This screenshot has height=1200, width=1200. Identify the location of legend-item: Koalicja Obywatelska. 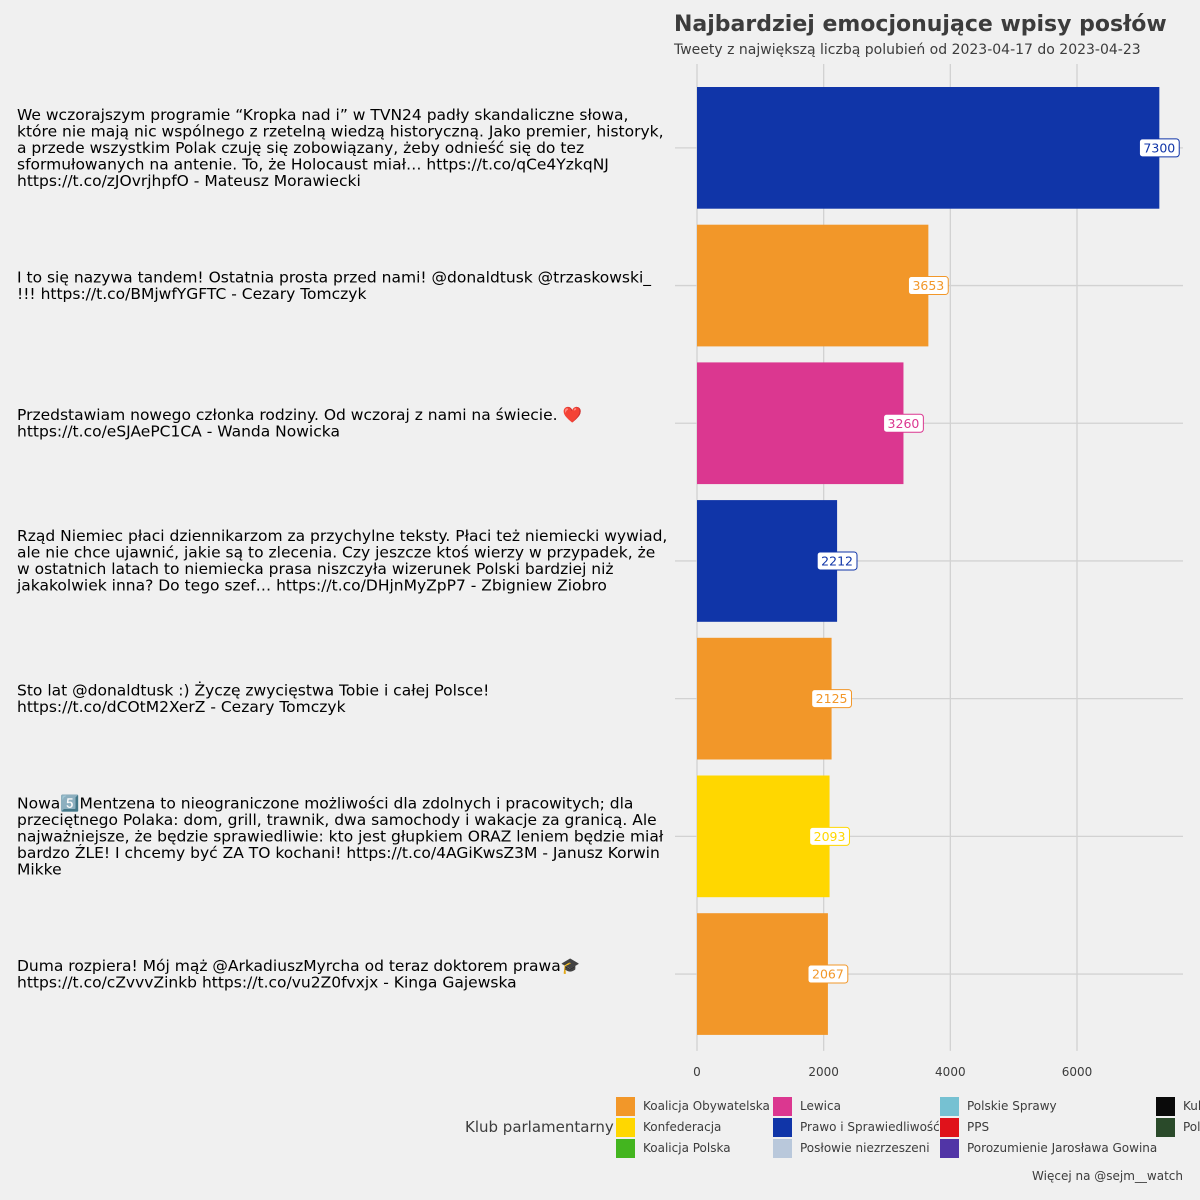
(693, 1106).